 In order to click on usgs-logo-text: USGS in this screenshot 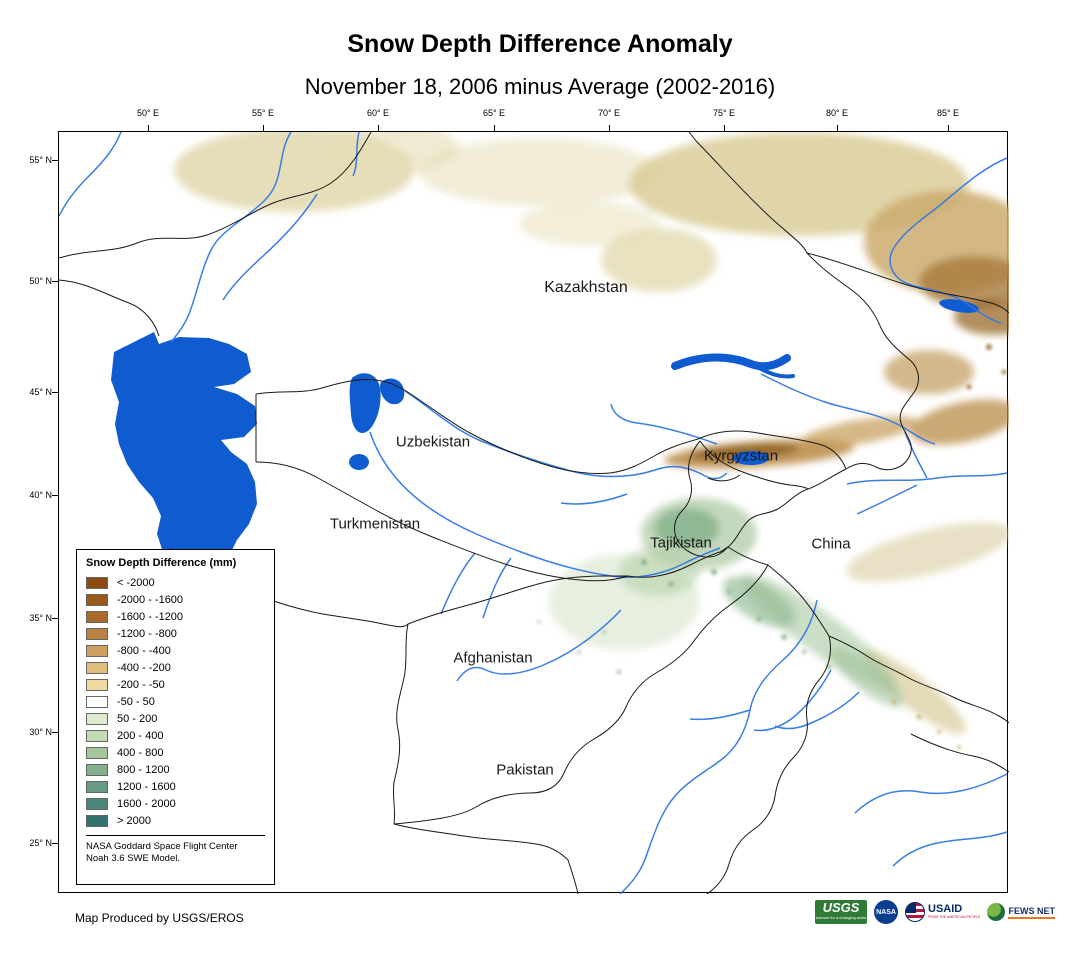, I will do `click(841, 907)`.